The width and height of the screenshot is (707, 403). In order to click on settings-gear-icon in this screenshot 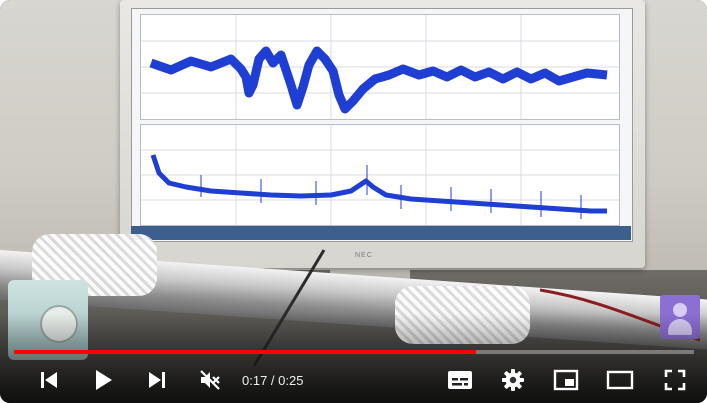, I will do `click(513, 380)`.